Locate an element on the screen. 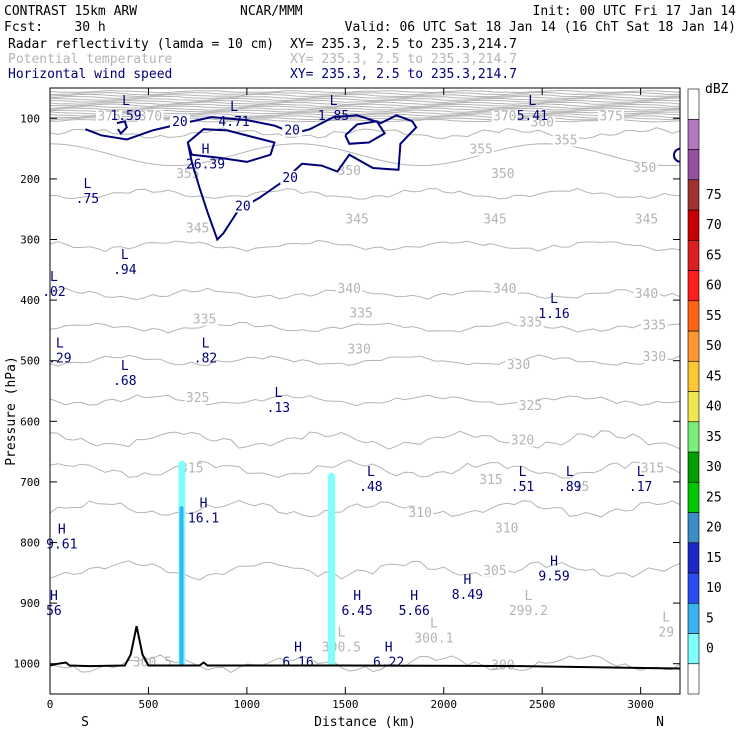 The width and height of the screenshot is (740, 740). theta-label: 370 is located at coordinates (150, 116).